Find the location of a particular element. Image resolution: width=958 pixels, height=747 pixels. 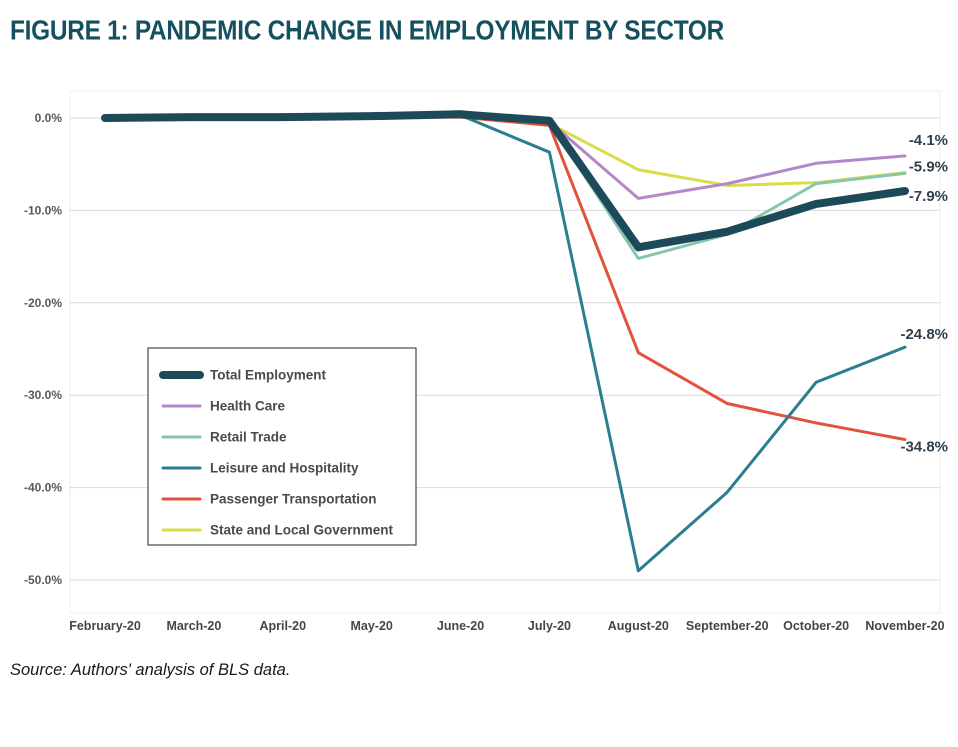

y-axis-tick-label: 0.0% is located at coordinates (49, 118).